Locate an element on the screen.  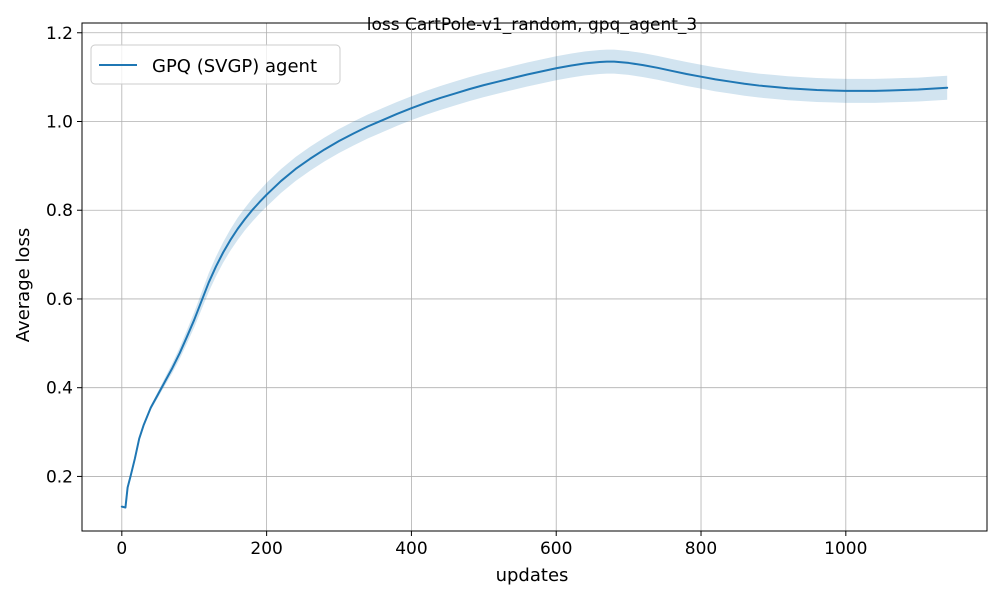
x-tick-label: 600 is located at coordinates (556, 549).